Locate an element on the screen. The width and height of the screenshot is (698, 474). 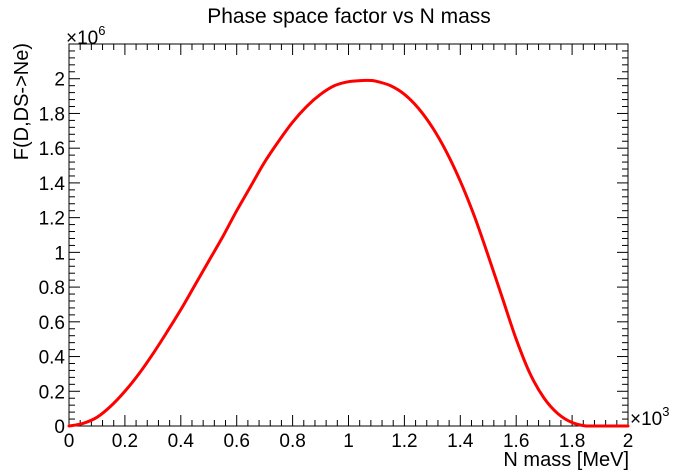
y-tick-label: 0.4 is located at coordinates (52, 358).